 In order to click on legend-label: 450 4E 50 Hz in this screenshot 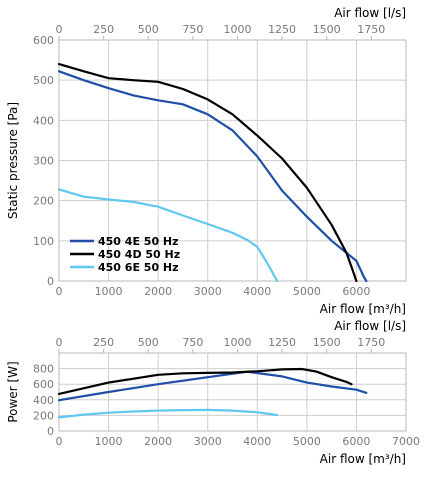, I will do `click(138, 241)`.